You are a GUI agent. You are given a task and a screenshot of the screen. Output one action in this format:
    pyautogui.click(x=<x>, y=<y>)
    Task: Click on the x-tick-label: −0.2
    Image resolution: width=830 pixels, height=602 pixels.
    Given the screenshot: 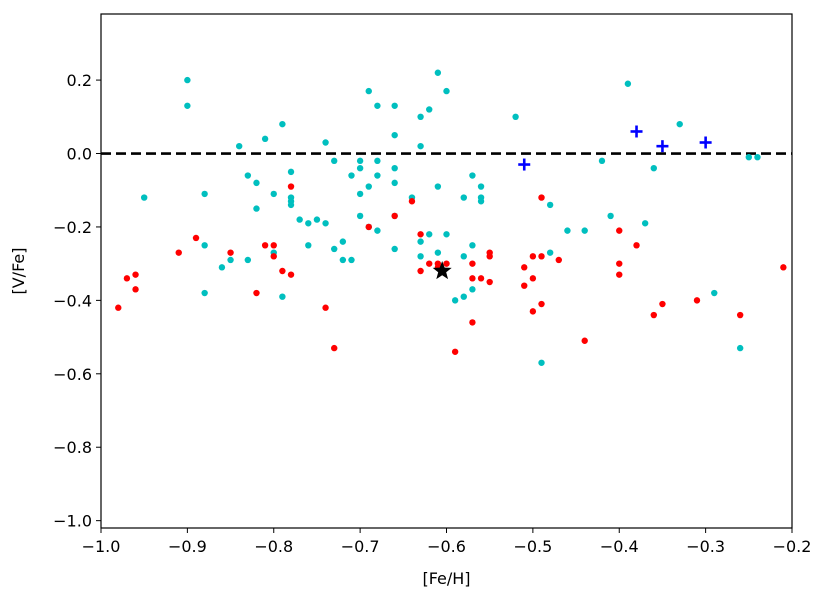 What is the action you would take?
    pyautogui.click(x=792, y=546)
    